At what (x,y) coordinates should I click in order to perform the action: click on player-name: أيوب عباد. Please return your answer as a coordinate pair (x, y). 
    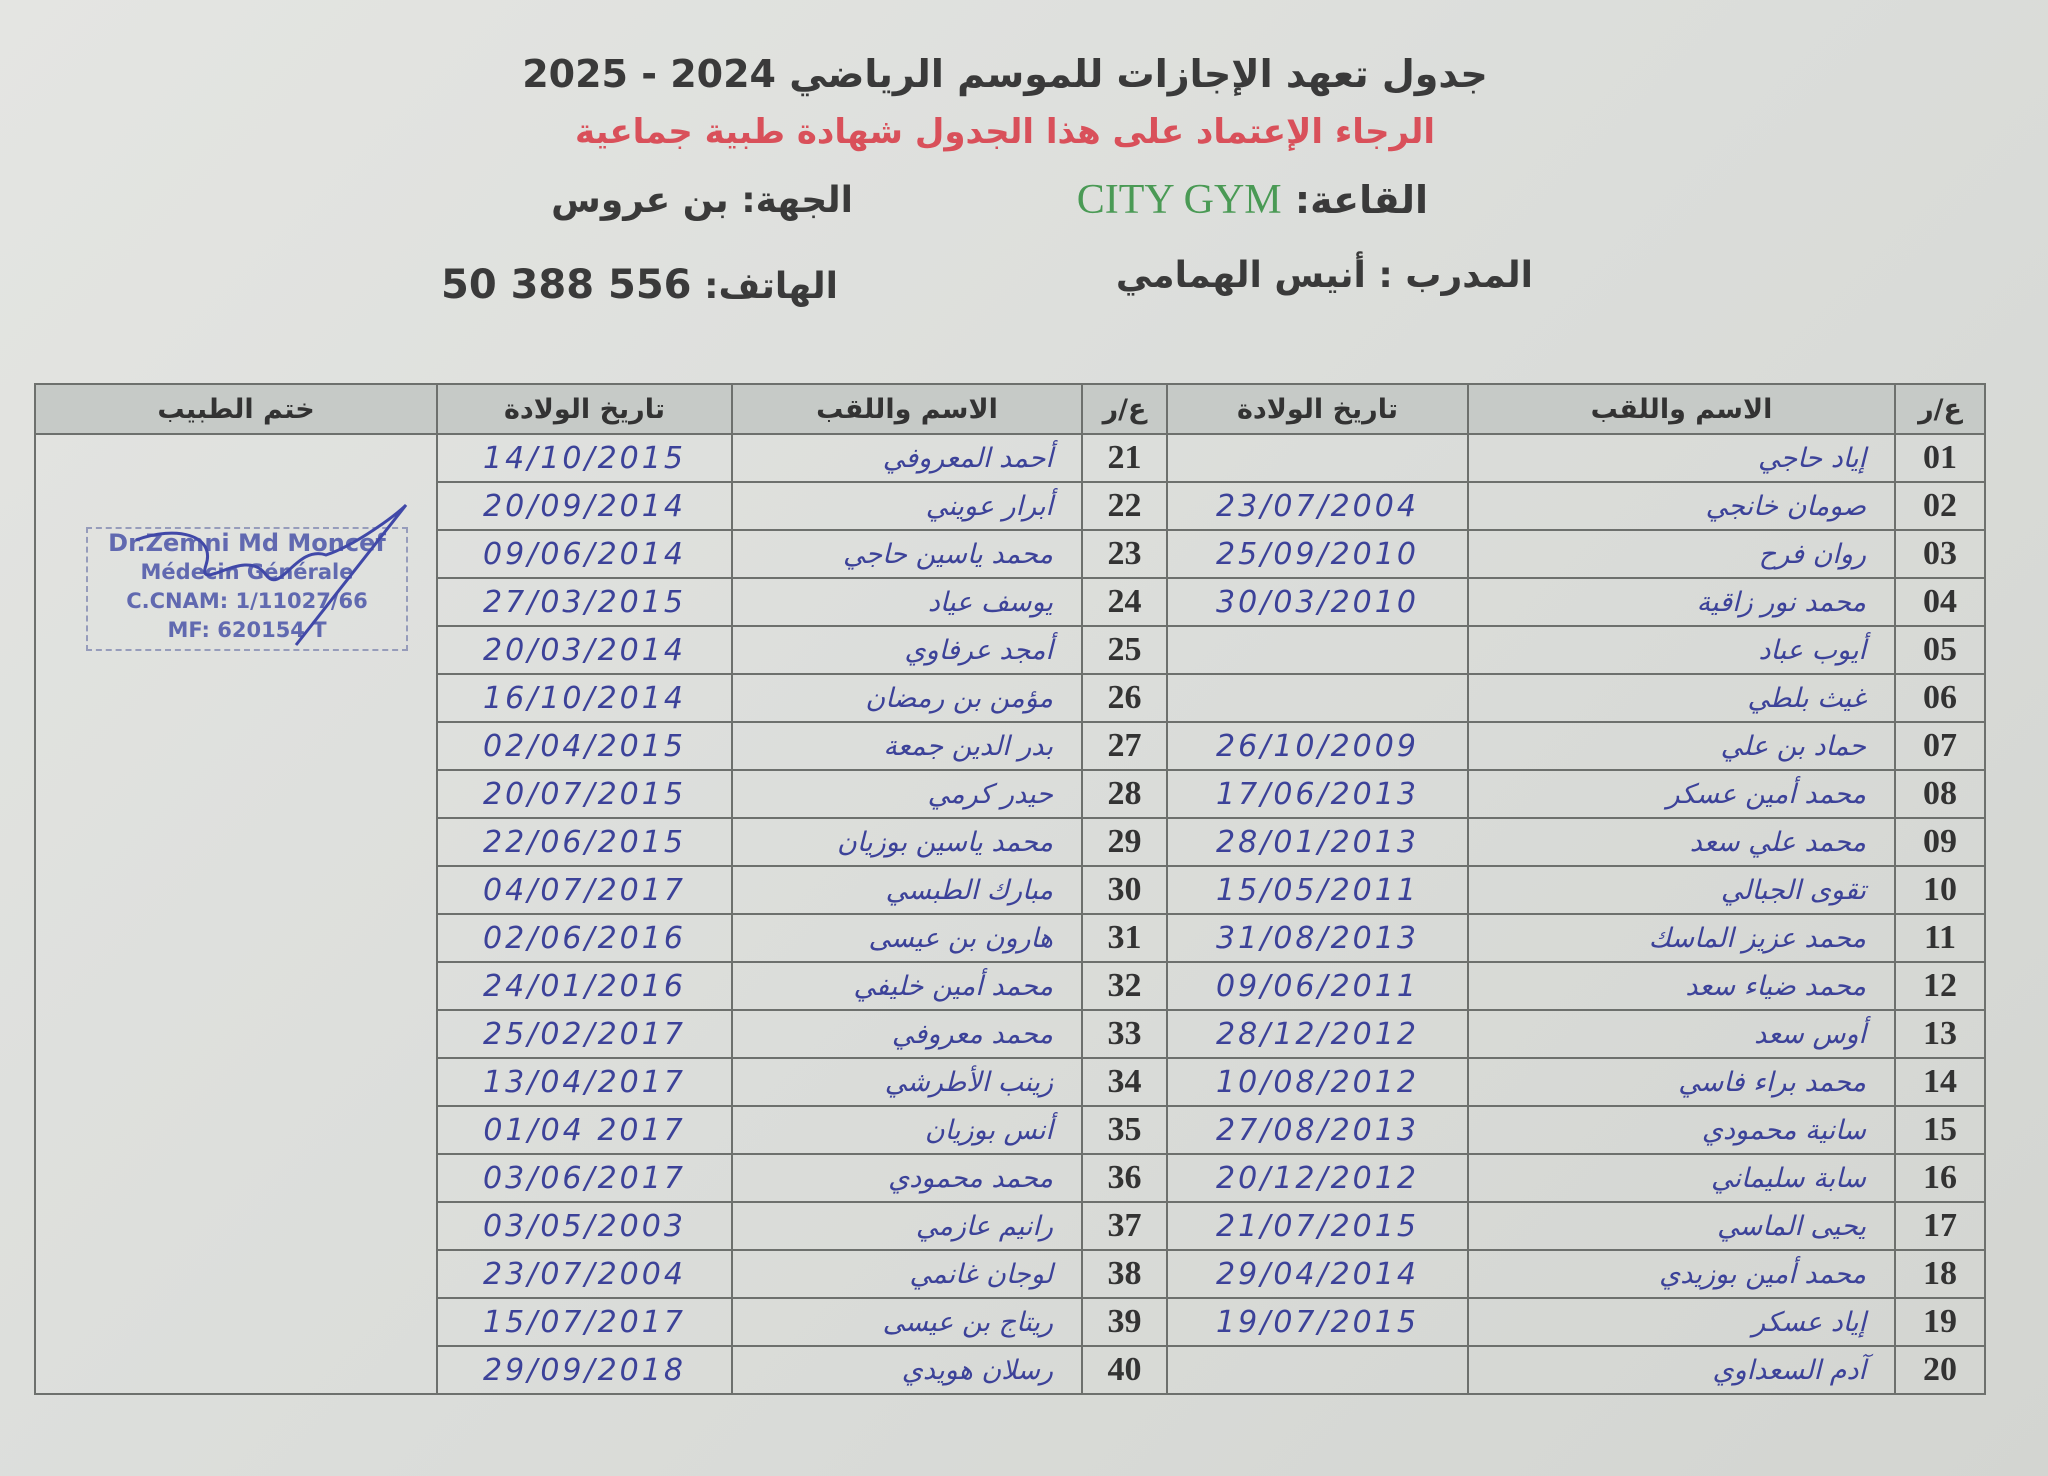
    Looking at the image, I should click on (1681, 650).